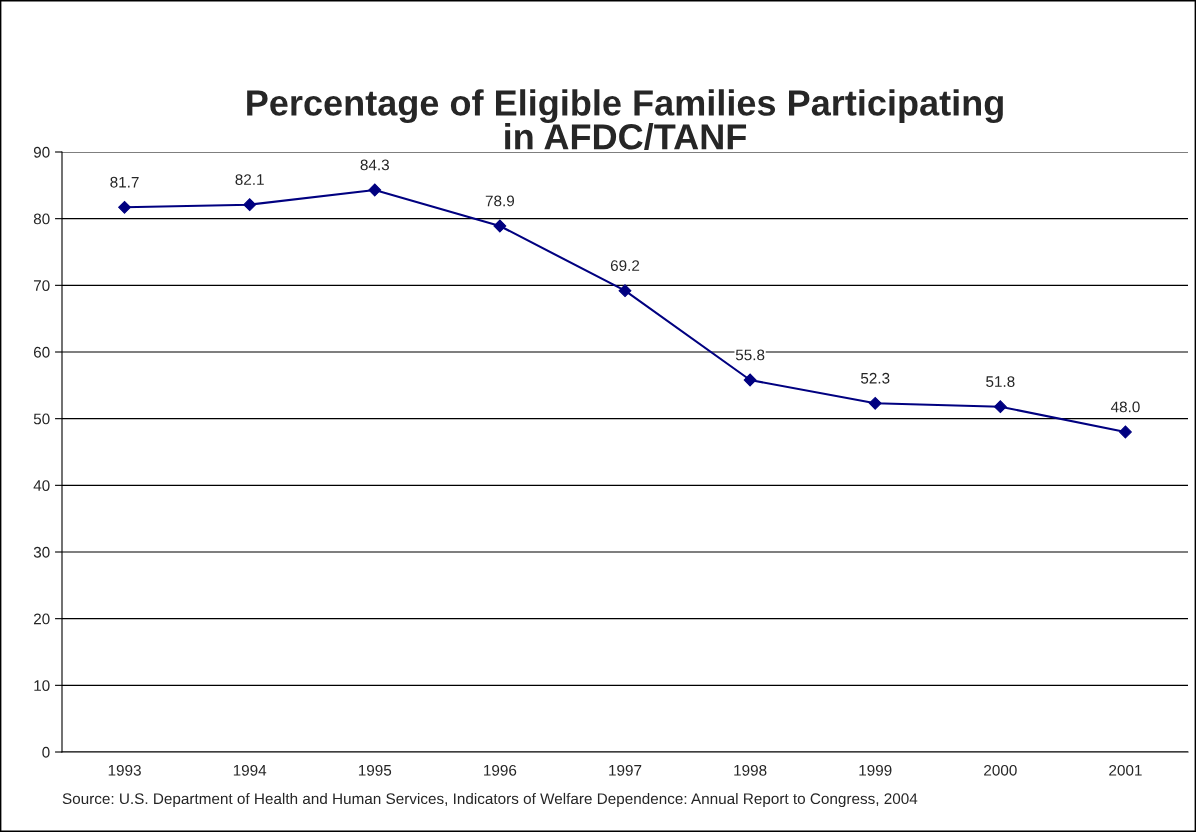 The width and height of the screenshot is (1196, 832). I want to click on data-label: 84.3, so click(374, 165).